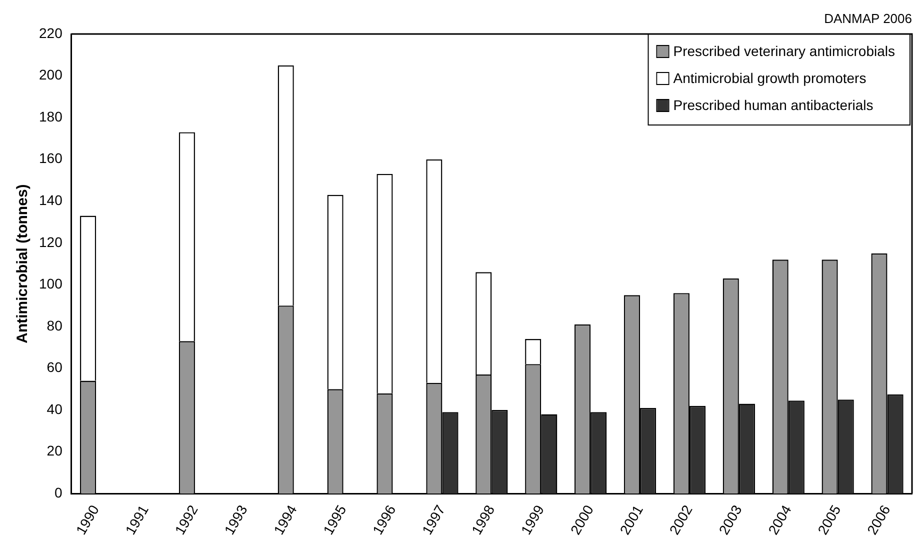  What do you see at coordinates (54, 408) in the screenshot?
I see `y-tick-label: 40` at bounding box center [54, 408].